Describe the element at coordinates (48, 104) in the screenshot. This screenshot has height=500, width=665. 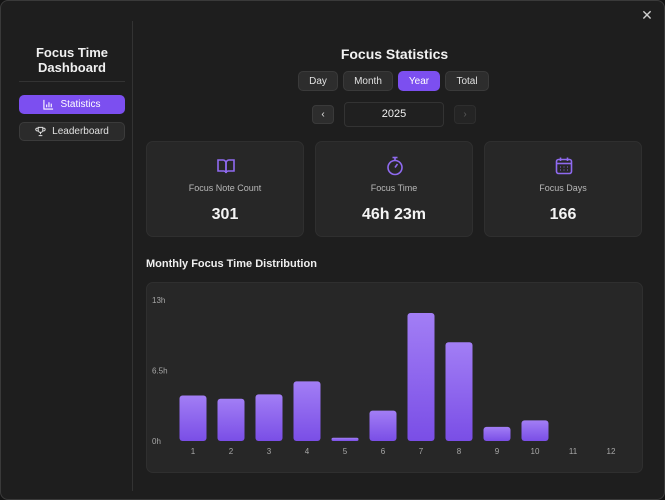
I see `bar-chart-icon` at that location.